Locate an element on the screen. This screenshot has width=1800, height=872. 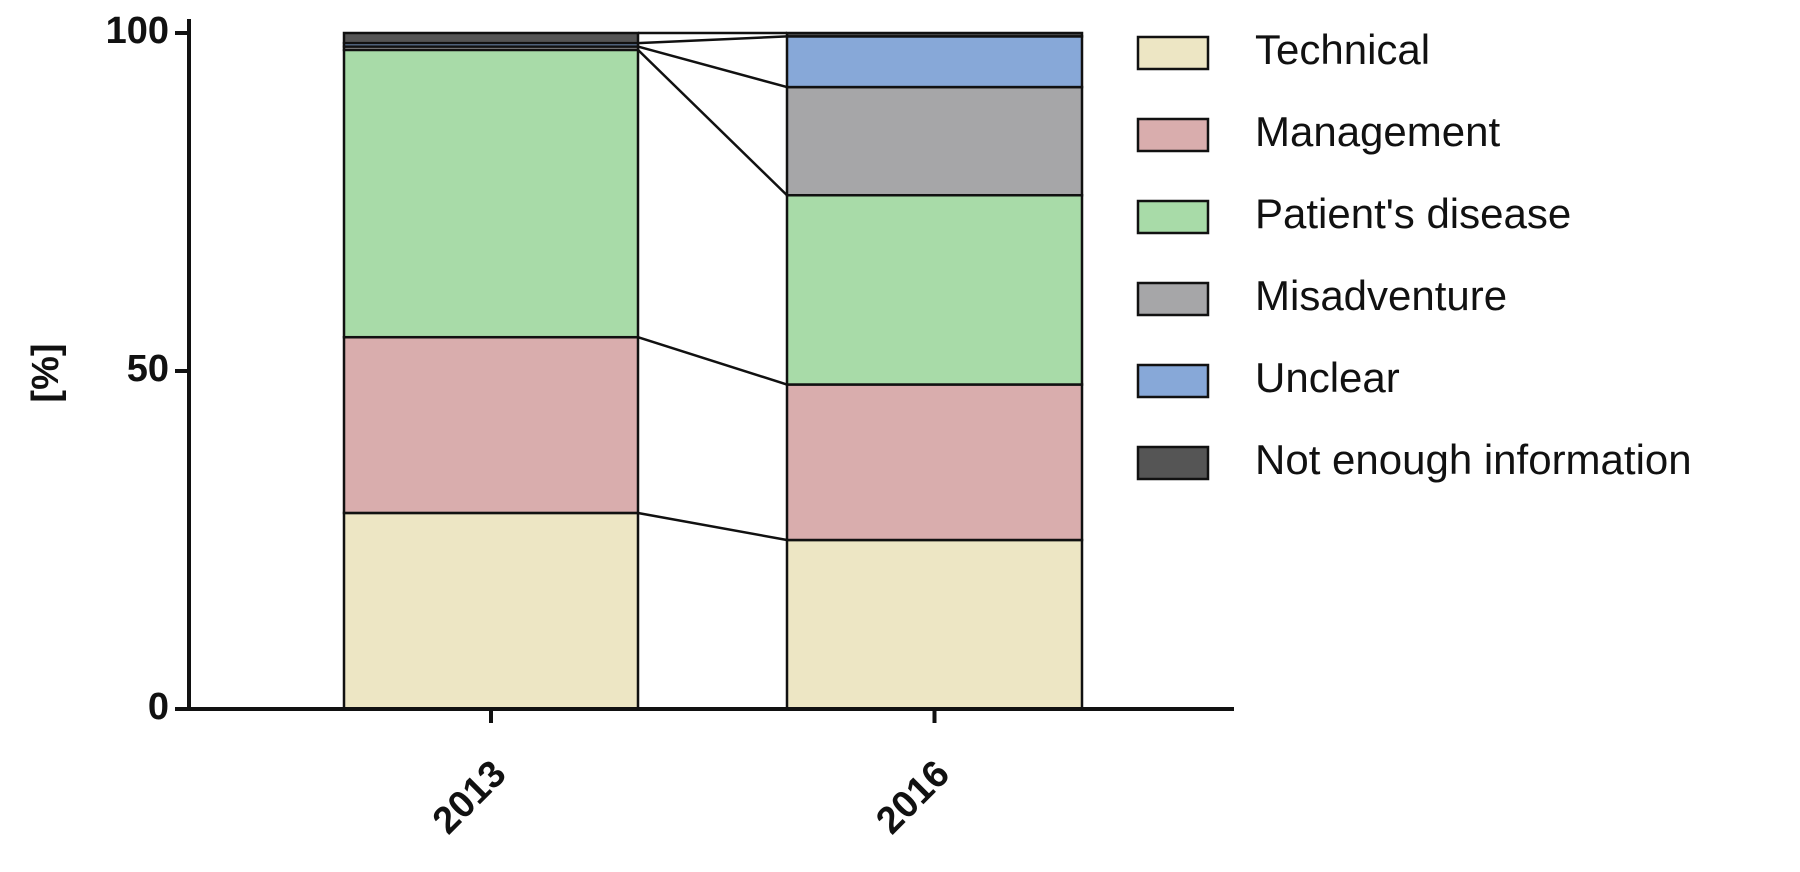
legend-label: Management is located at coordinates (1377, 131).